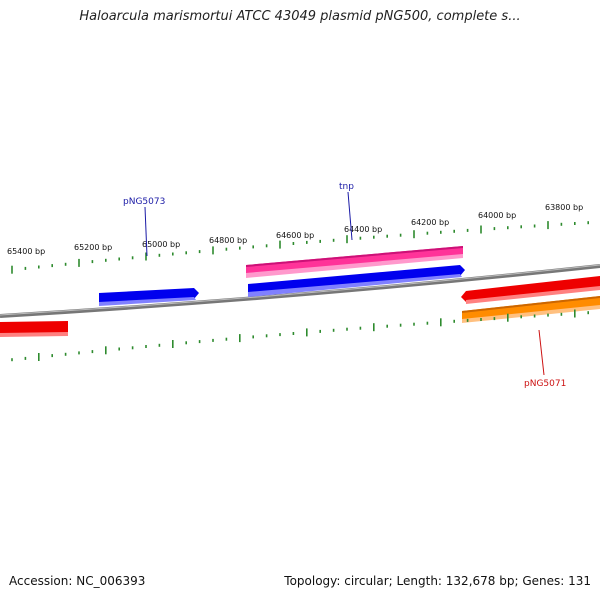  What do you see at coordinates (34, 329) in the screenshot?
I see `gene-feature-red-left` at bounding box center [34, 329].